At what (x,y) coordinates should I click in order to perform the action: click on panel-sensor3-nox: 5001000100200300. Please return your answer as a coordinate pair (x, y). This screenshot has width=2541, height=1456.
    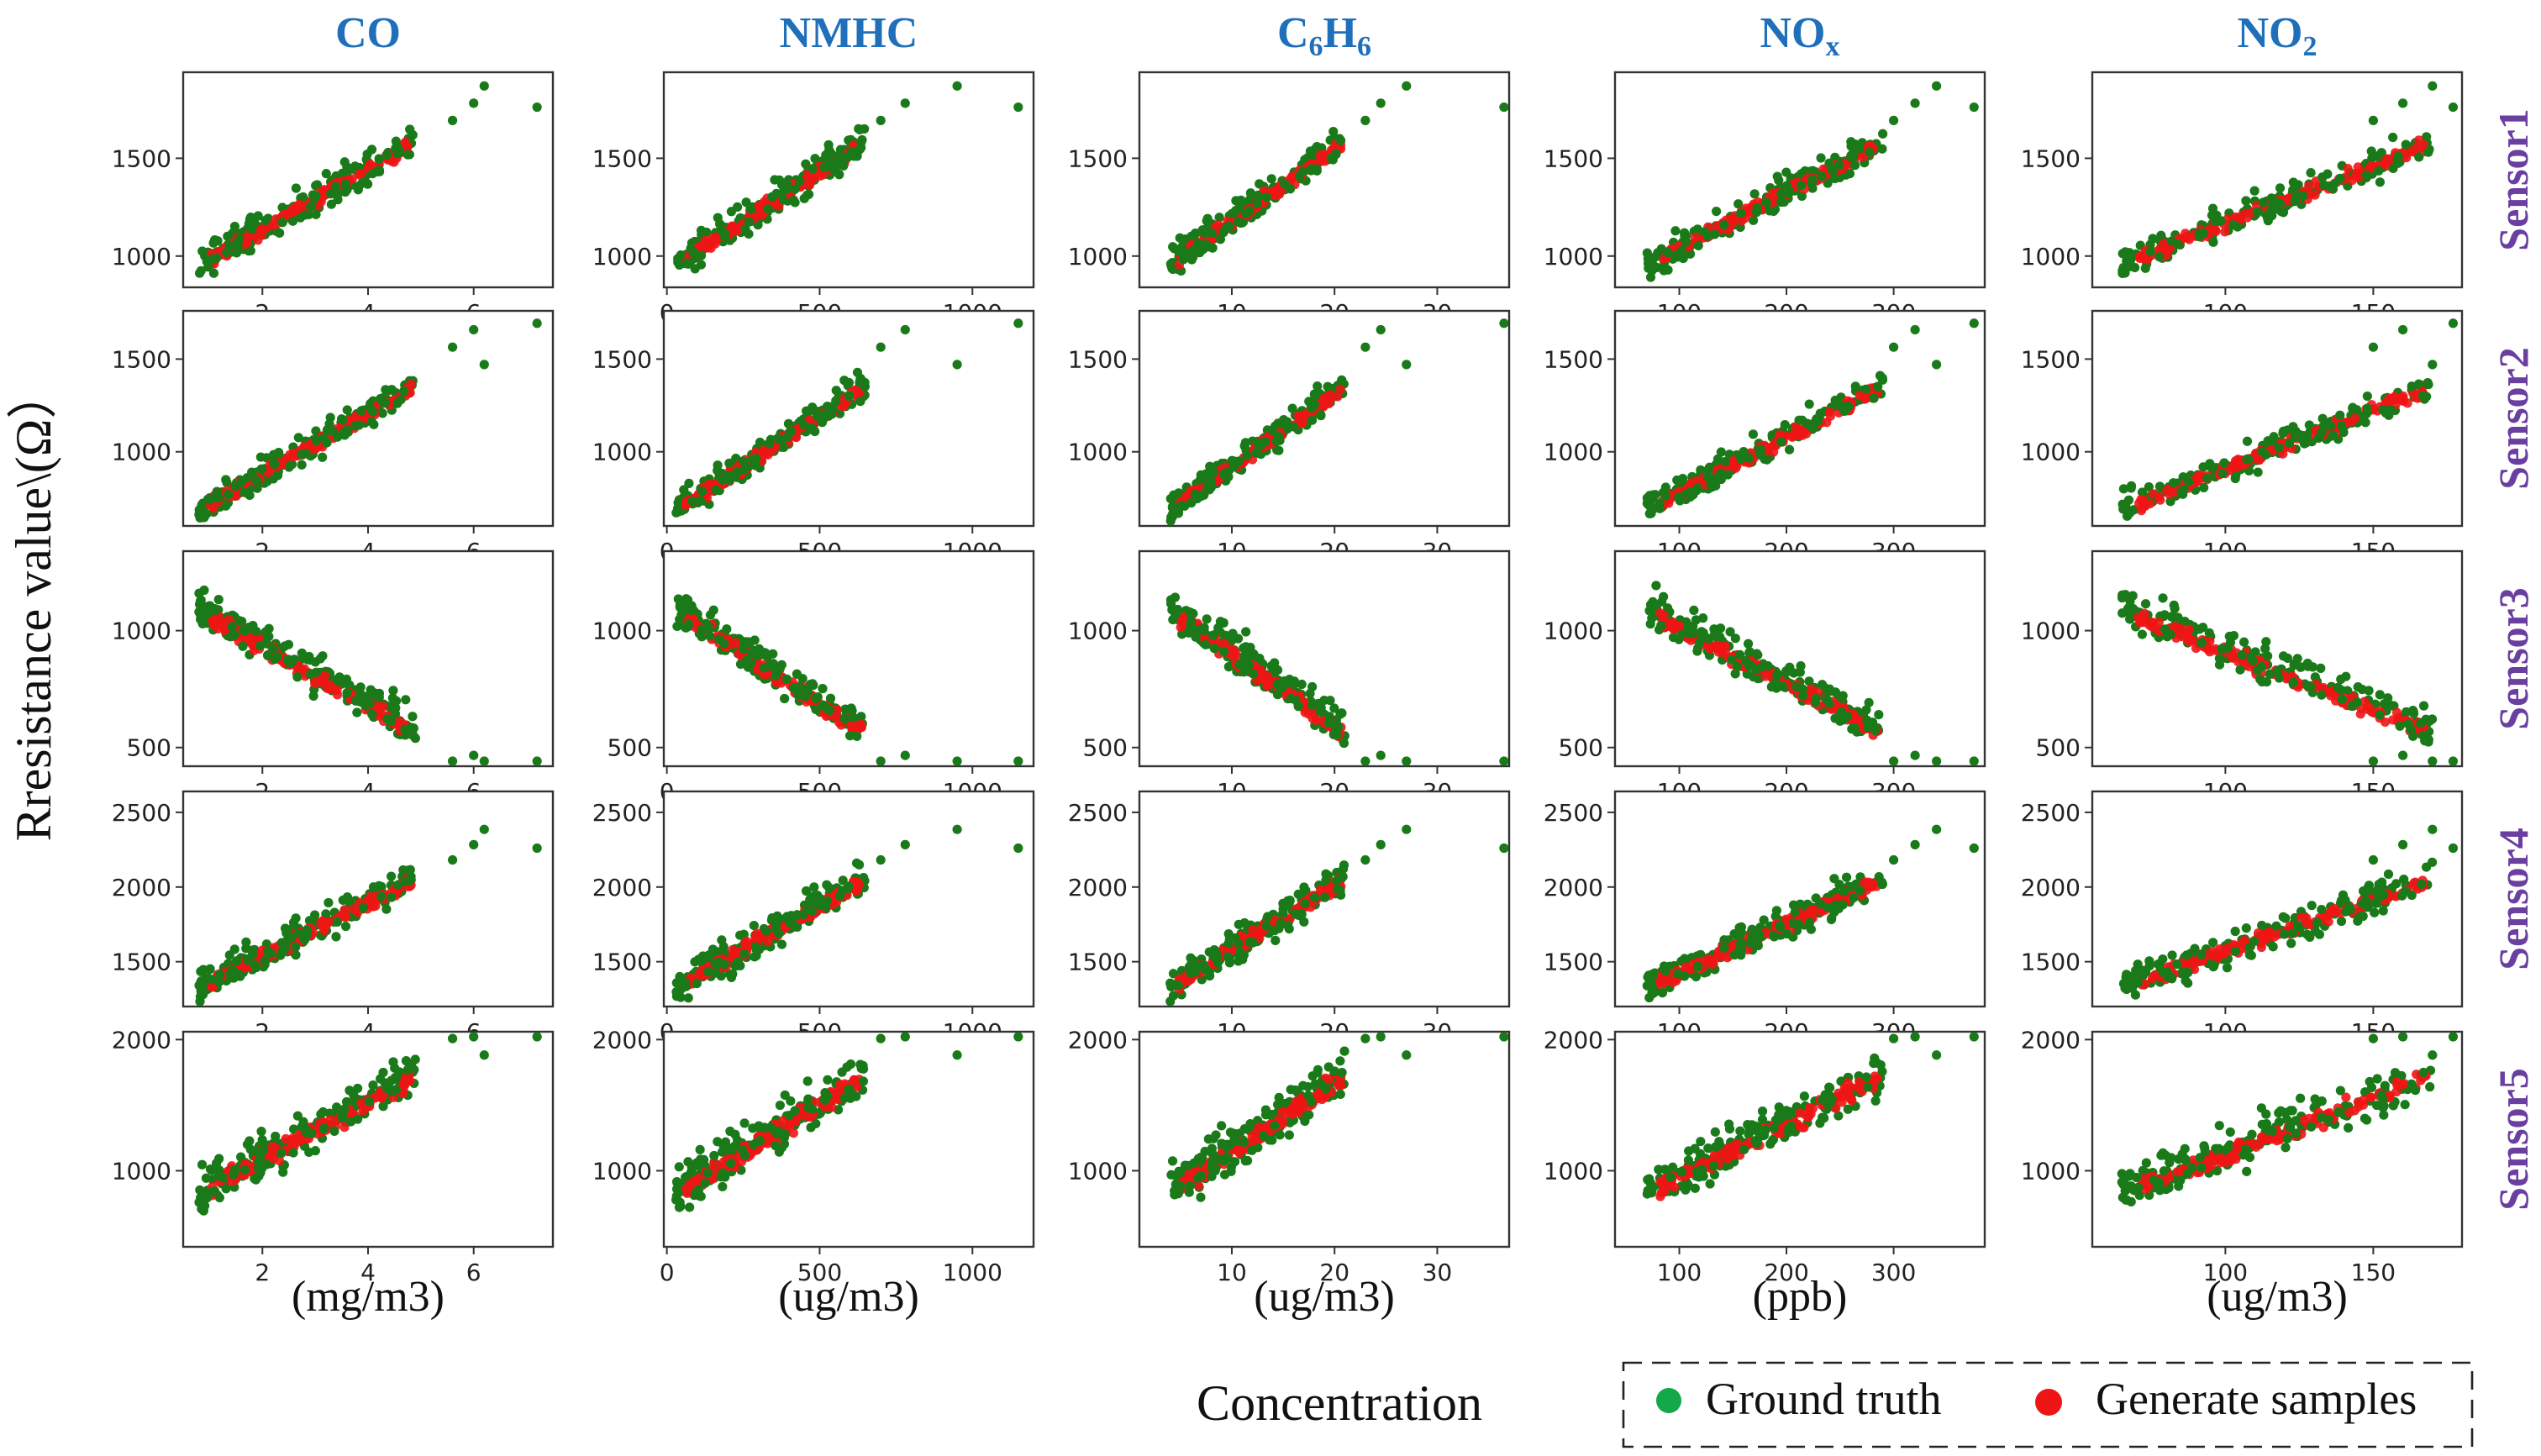
    Looking at the image, I should click on (1765, 677).